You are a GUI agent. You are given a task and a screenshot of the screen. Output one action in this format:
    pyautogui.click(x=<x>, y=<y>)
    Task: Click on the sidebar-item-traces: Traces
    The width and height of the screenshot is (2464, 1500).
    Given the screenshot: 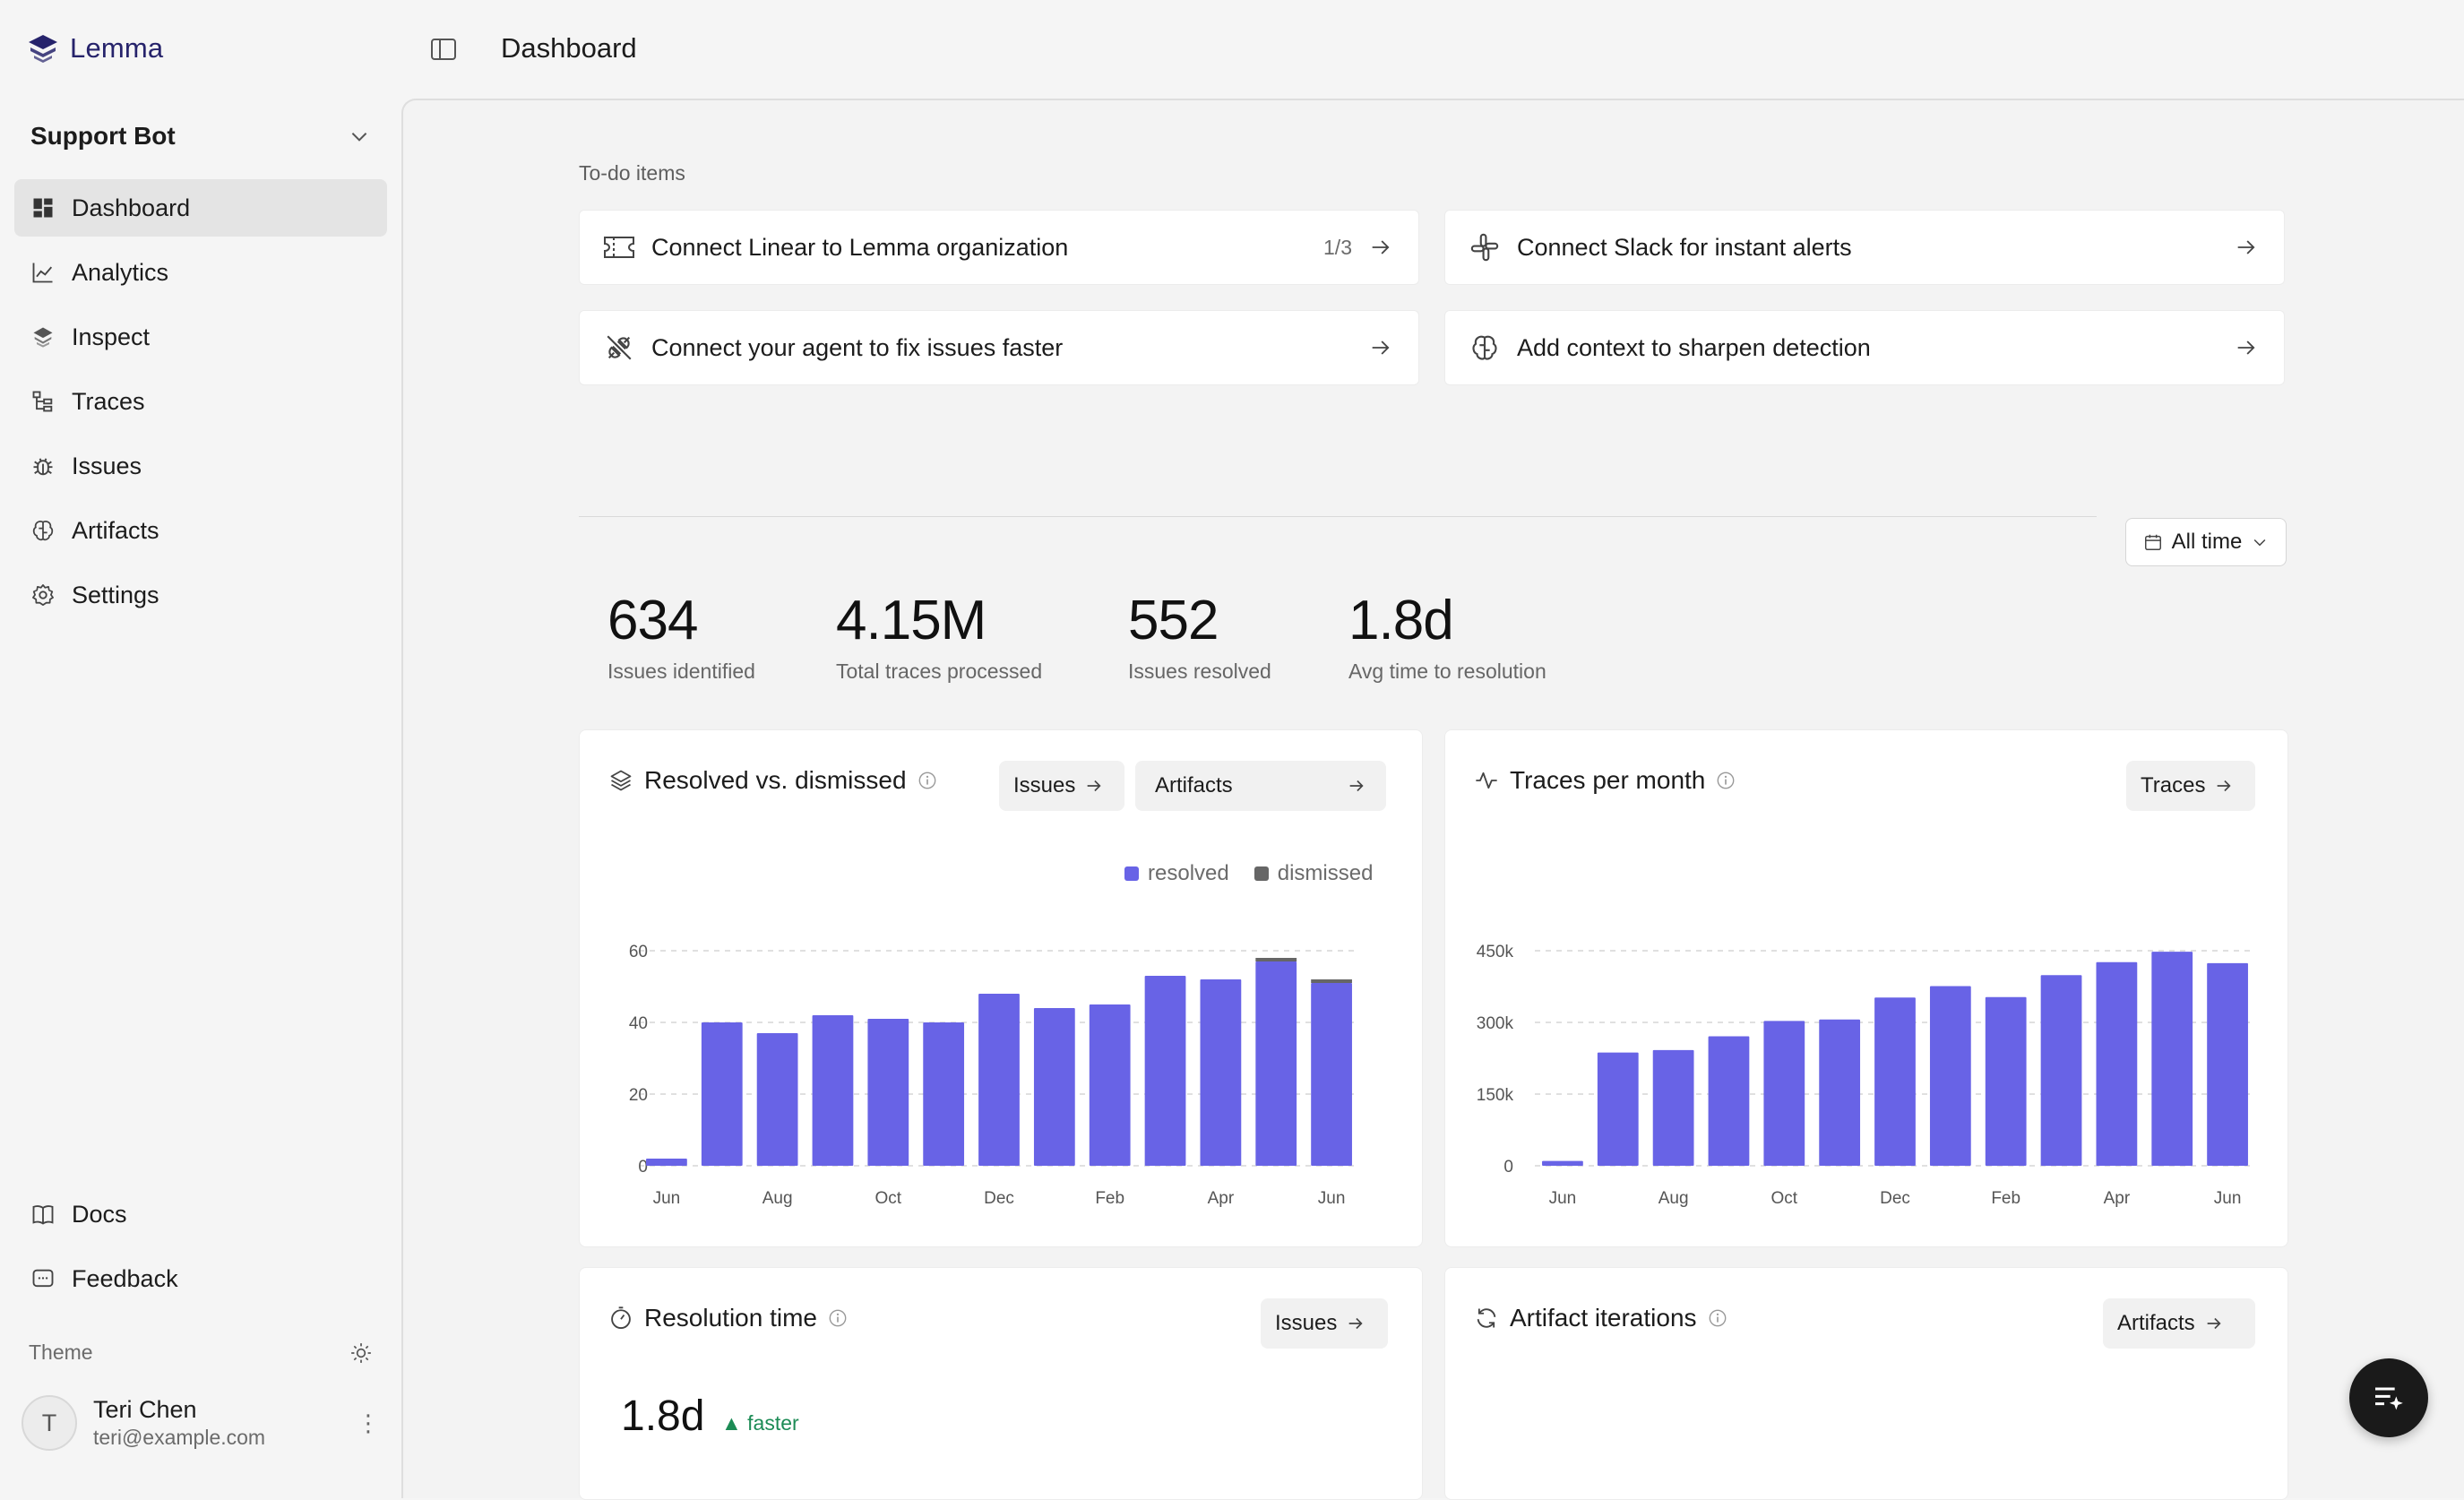 What is the action you would take?
    pyautogui.click(x=201, y=402)
    